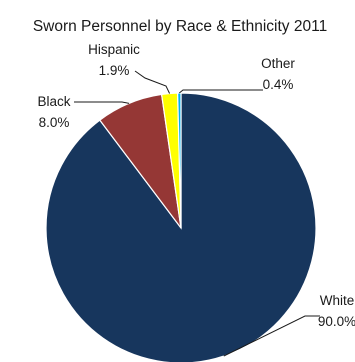  I want to click on slice-value-hispanic: 1.9%, so click(114, 70).